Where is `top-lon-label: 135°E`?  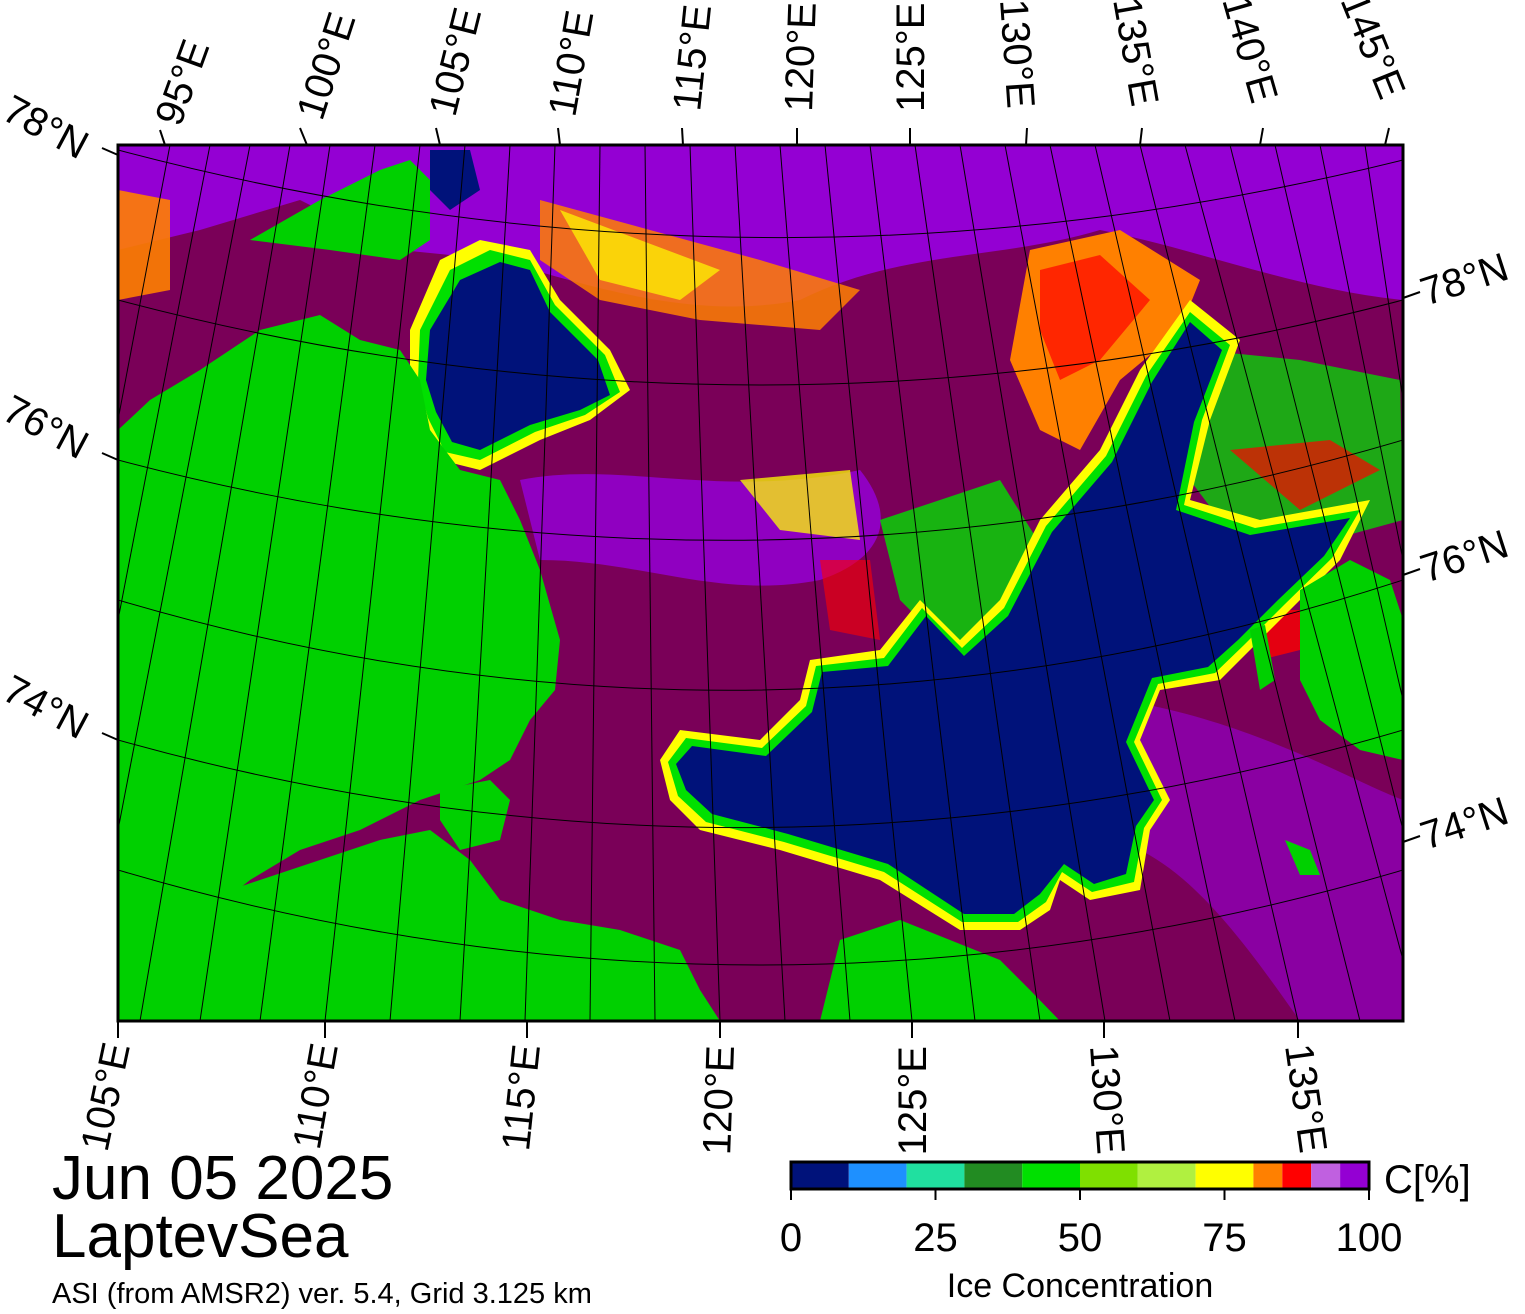 top-lon-label: 135°E is located at coordinates (1135, 54).